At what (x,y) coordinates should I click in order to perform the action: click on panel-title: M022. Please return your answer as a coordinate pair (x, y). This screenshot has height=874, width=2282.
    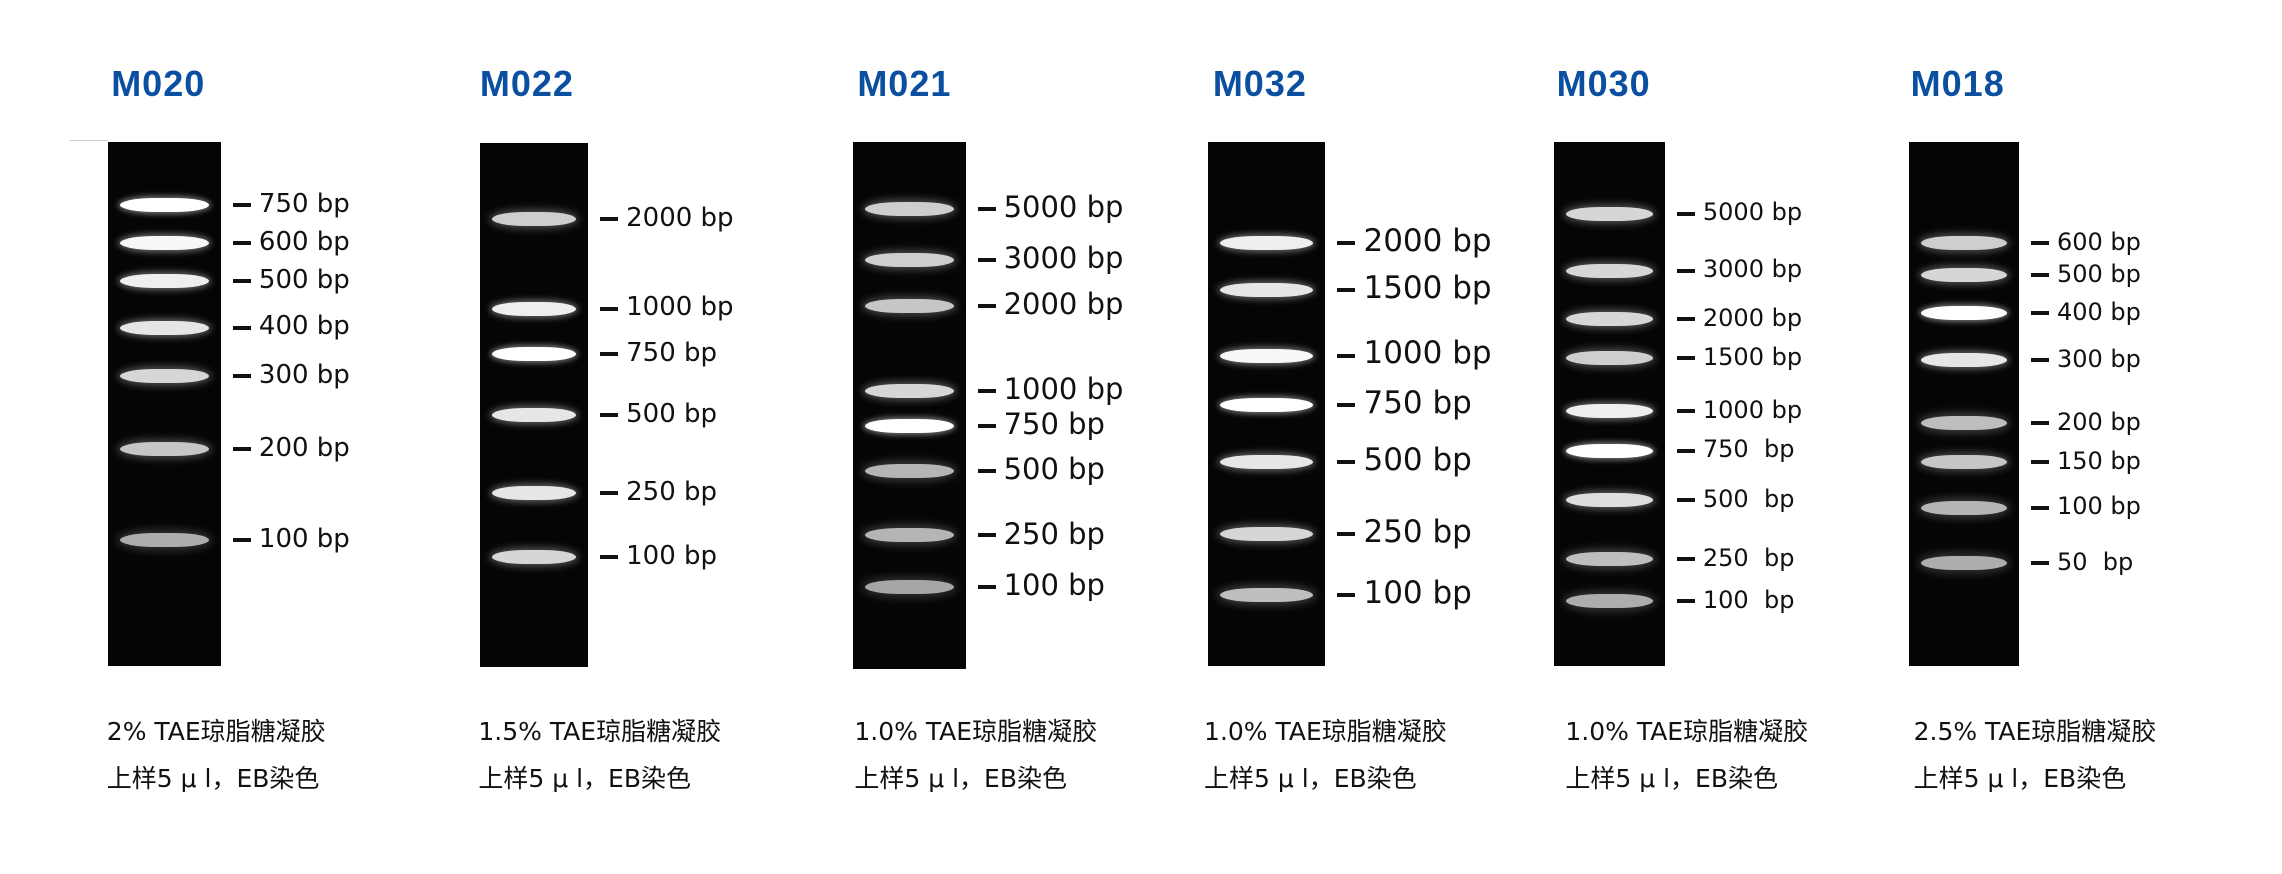
    Looking at the image, I should click on (526, 83).